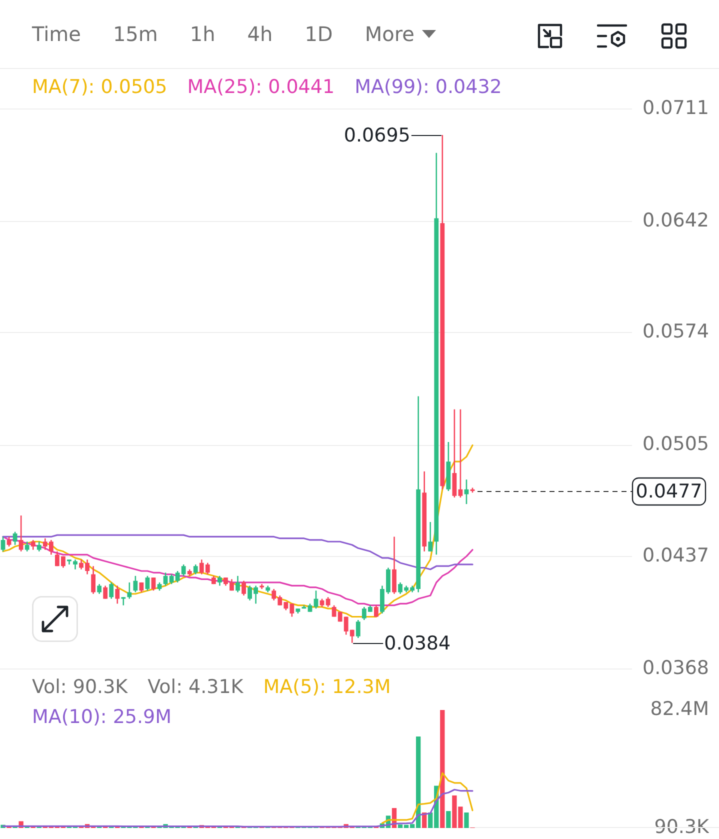 The width and height of the screenshot is (719, 839). I want to click on text: 4h, so click(260, 34).